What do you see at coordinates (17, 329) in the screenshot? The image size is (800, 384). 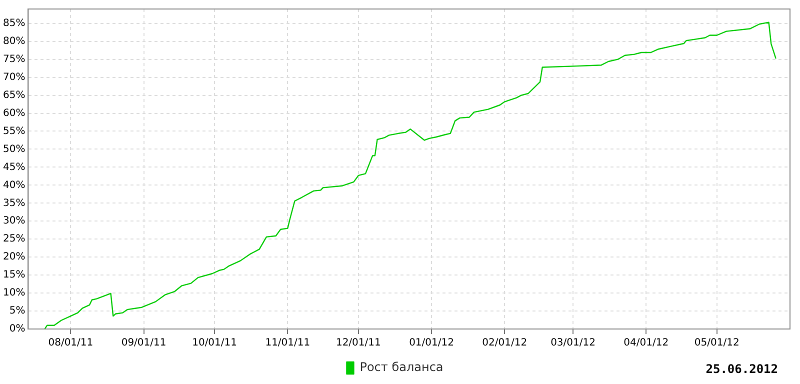 I see `y-tick-label: 0%` at bounding box center [17, 329].